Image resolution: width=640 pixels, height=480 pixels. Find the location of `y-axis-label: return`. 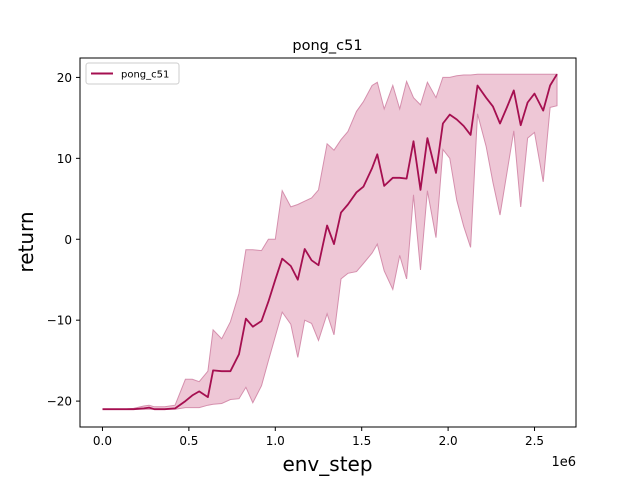

y-axis-label: return is located at coordinates (26, 241).